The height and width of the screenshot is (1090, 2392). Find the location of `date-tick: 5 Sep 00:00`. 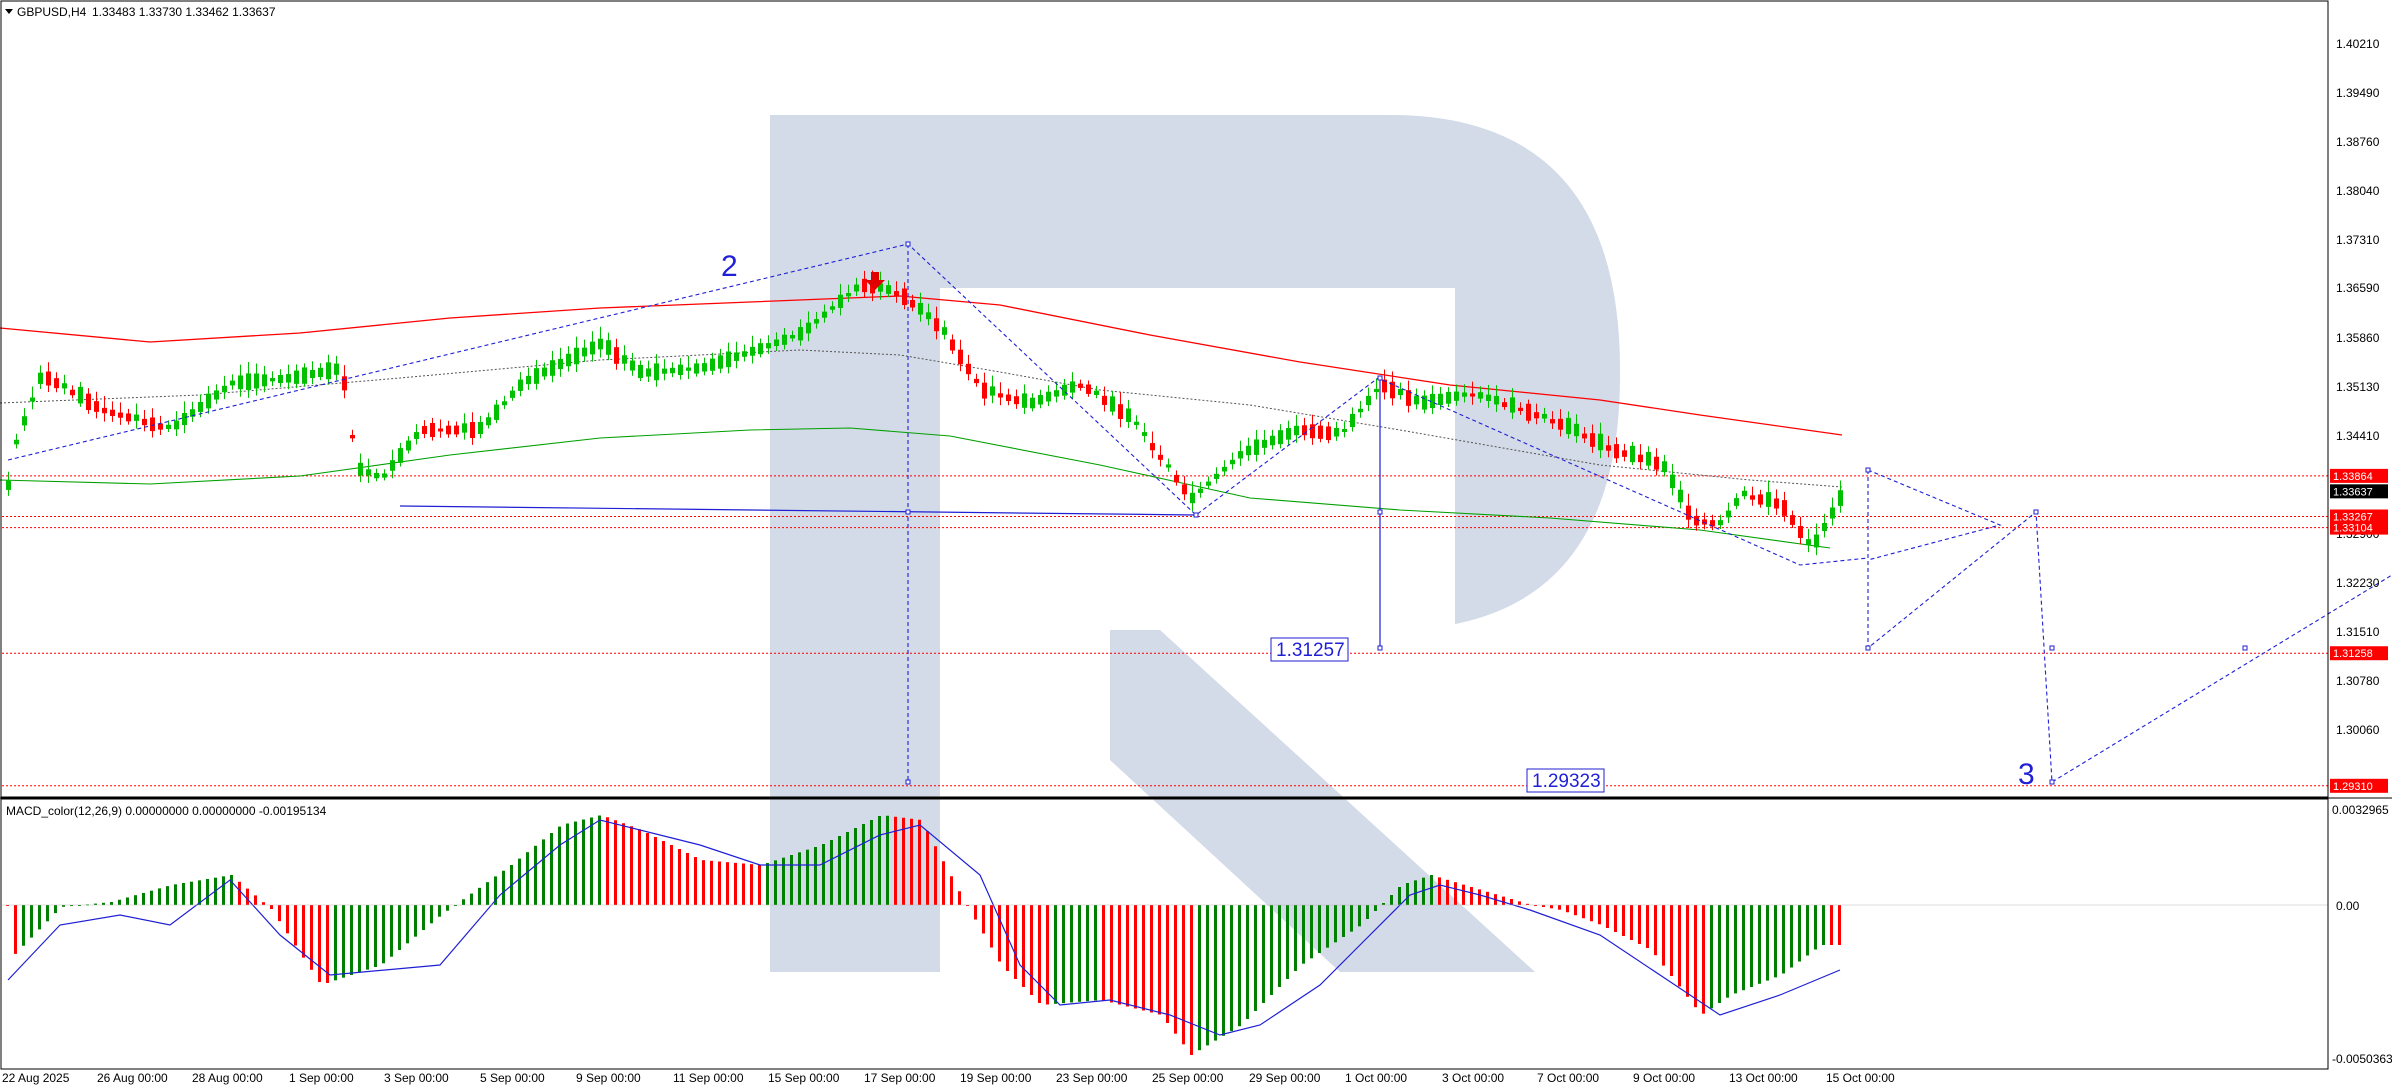

date-tick: 5 Sep 00:00 is located at coordinates (512, 1078).